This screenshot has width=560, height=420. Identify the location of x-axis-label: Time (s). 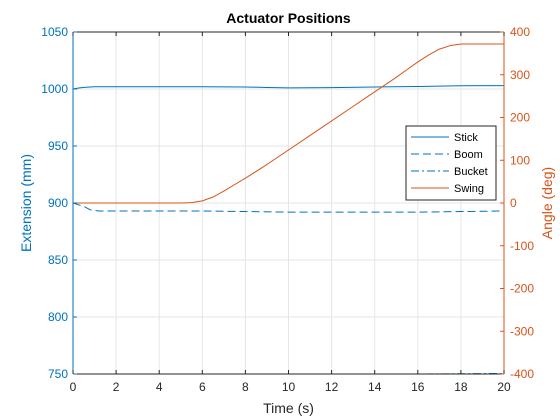
(288, 408).